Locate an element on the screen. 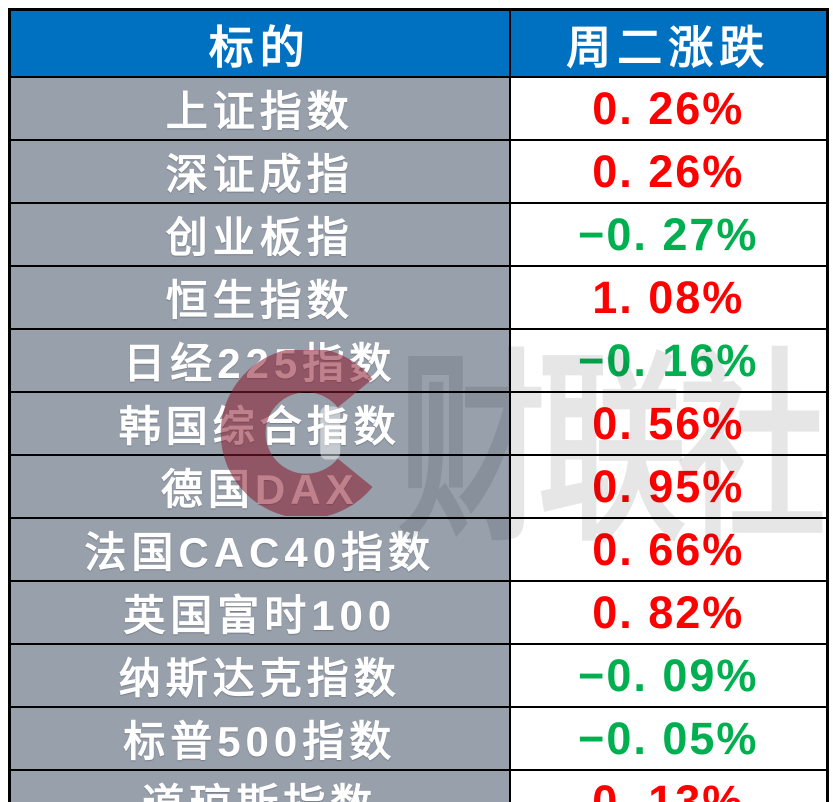 The image size is (833, 802). change-value-cell: −0. 05% is located at coordinates (668, 738).